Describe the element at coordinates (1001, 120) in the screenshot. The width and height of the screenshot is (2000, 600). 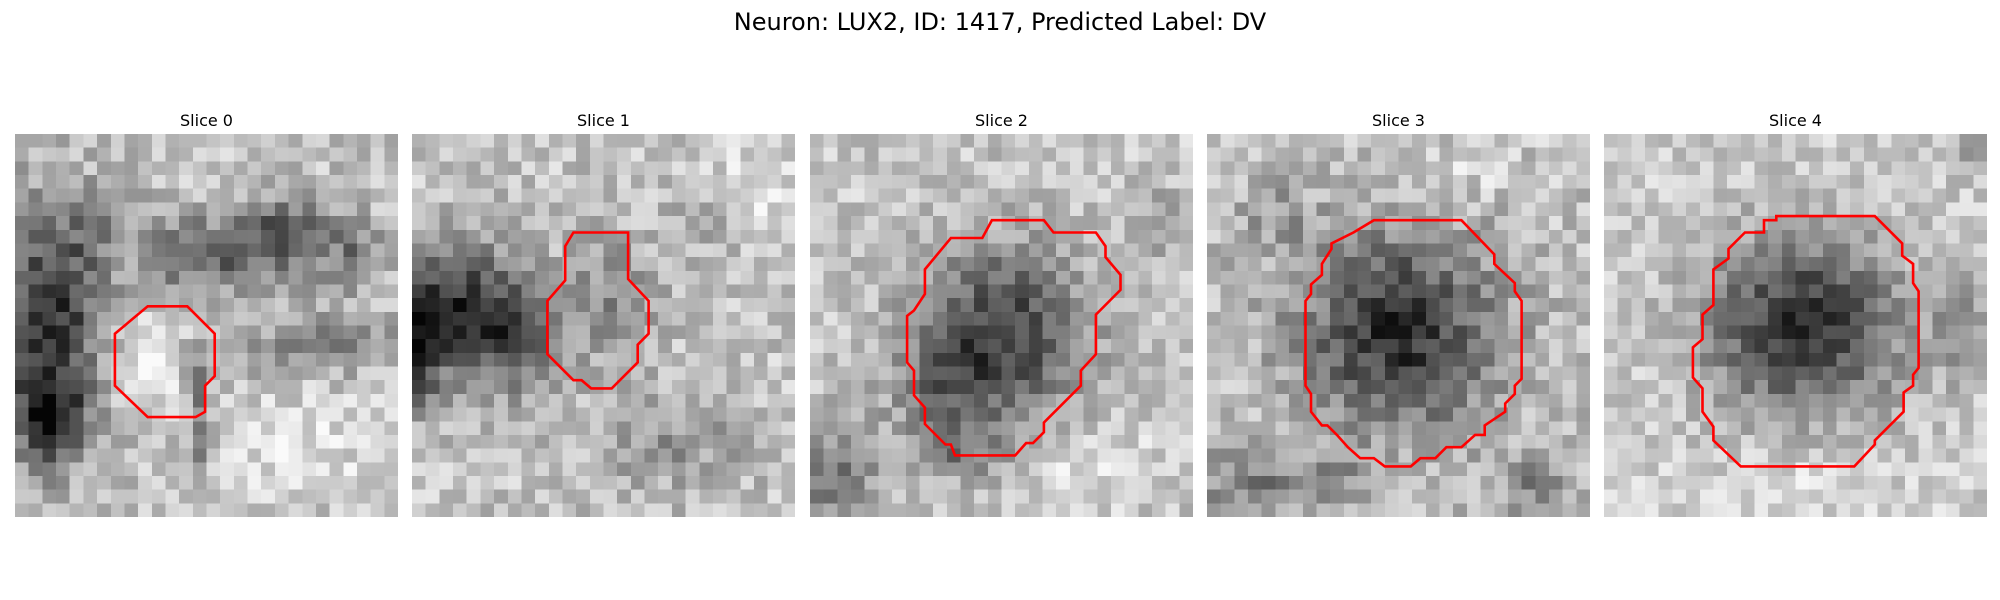
I see `slice-title: Slice 2` at that location.